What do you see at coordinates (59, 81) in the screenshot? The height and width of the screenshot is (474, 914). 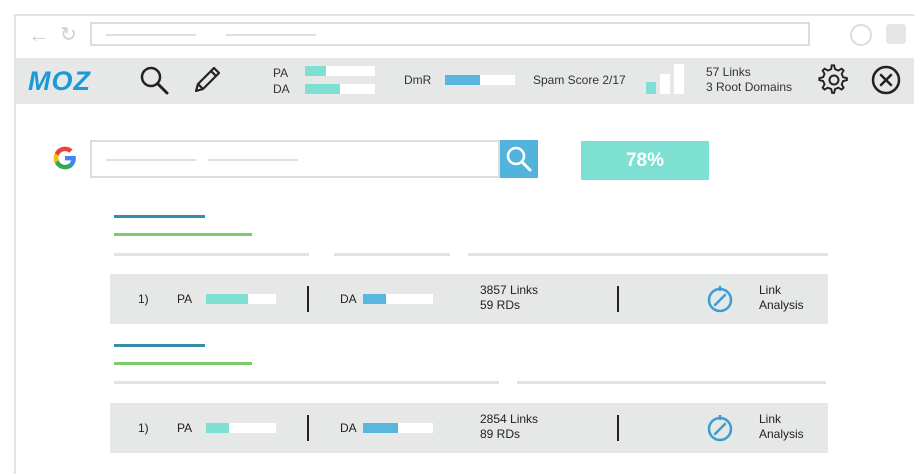 I see `moz-logo: MOZ` at bounding box center [59, 81].